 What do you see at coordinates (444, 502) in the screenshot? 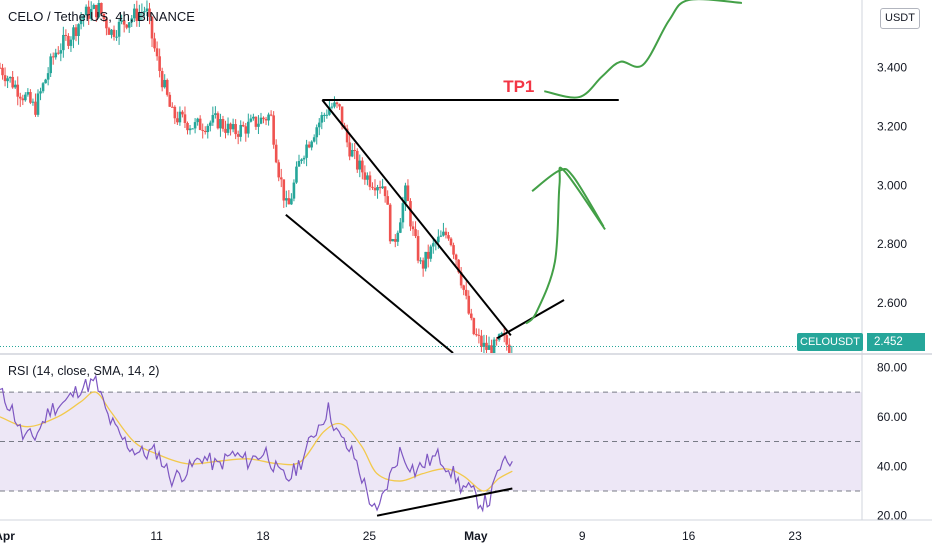
I see `rsi-divergence-line` at bounding box center [444, 502].